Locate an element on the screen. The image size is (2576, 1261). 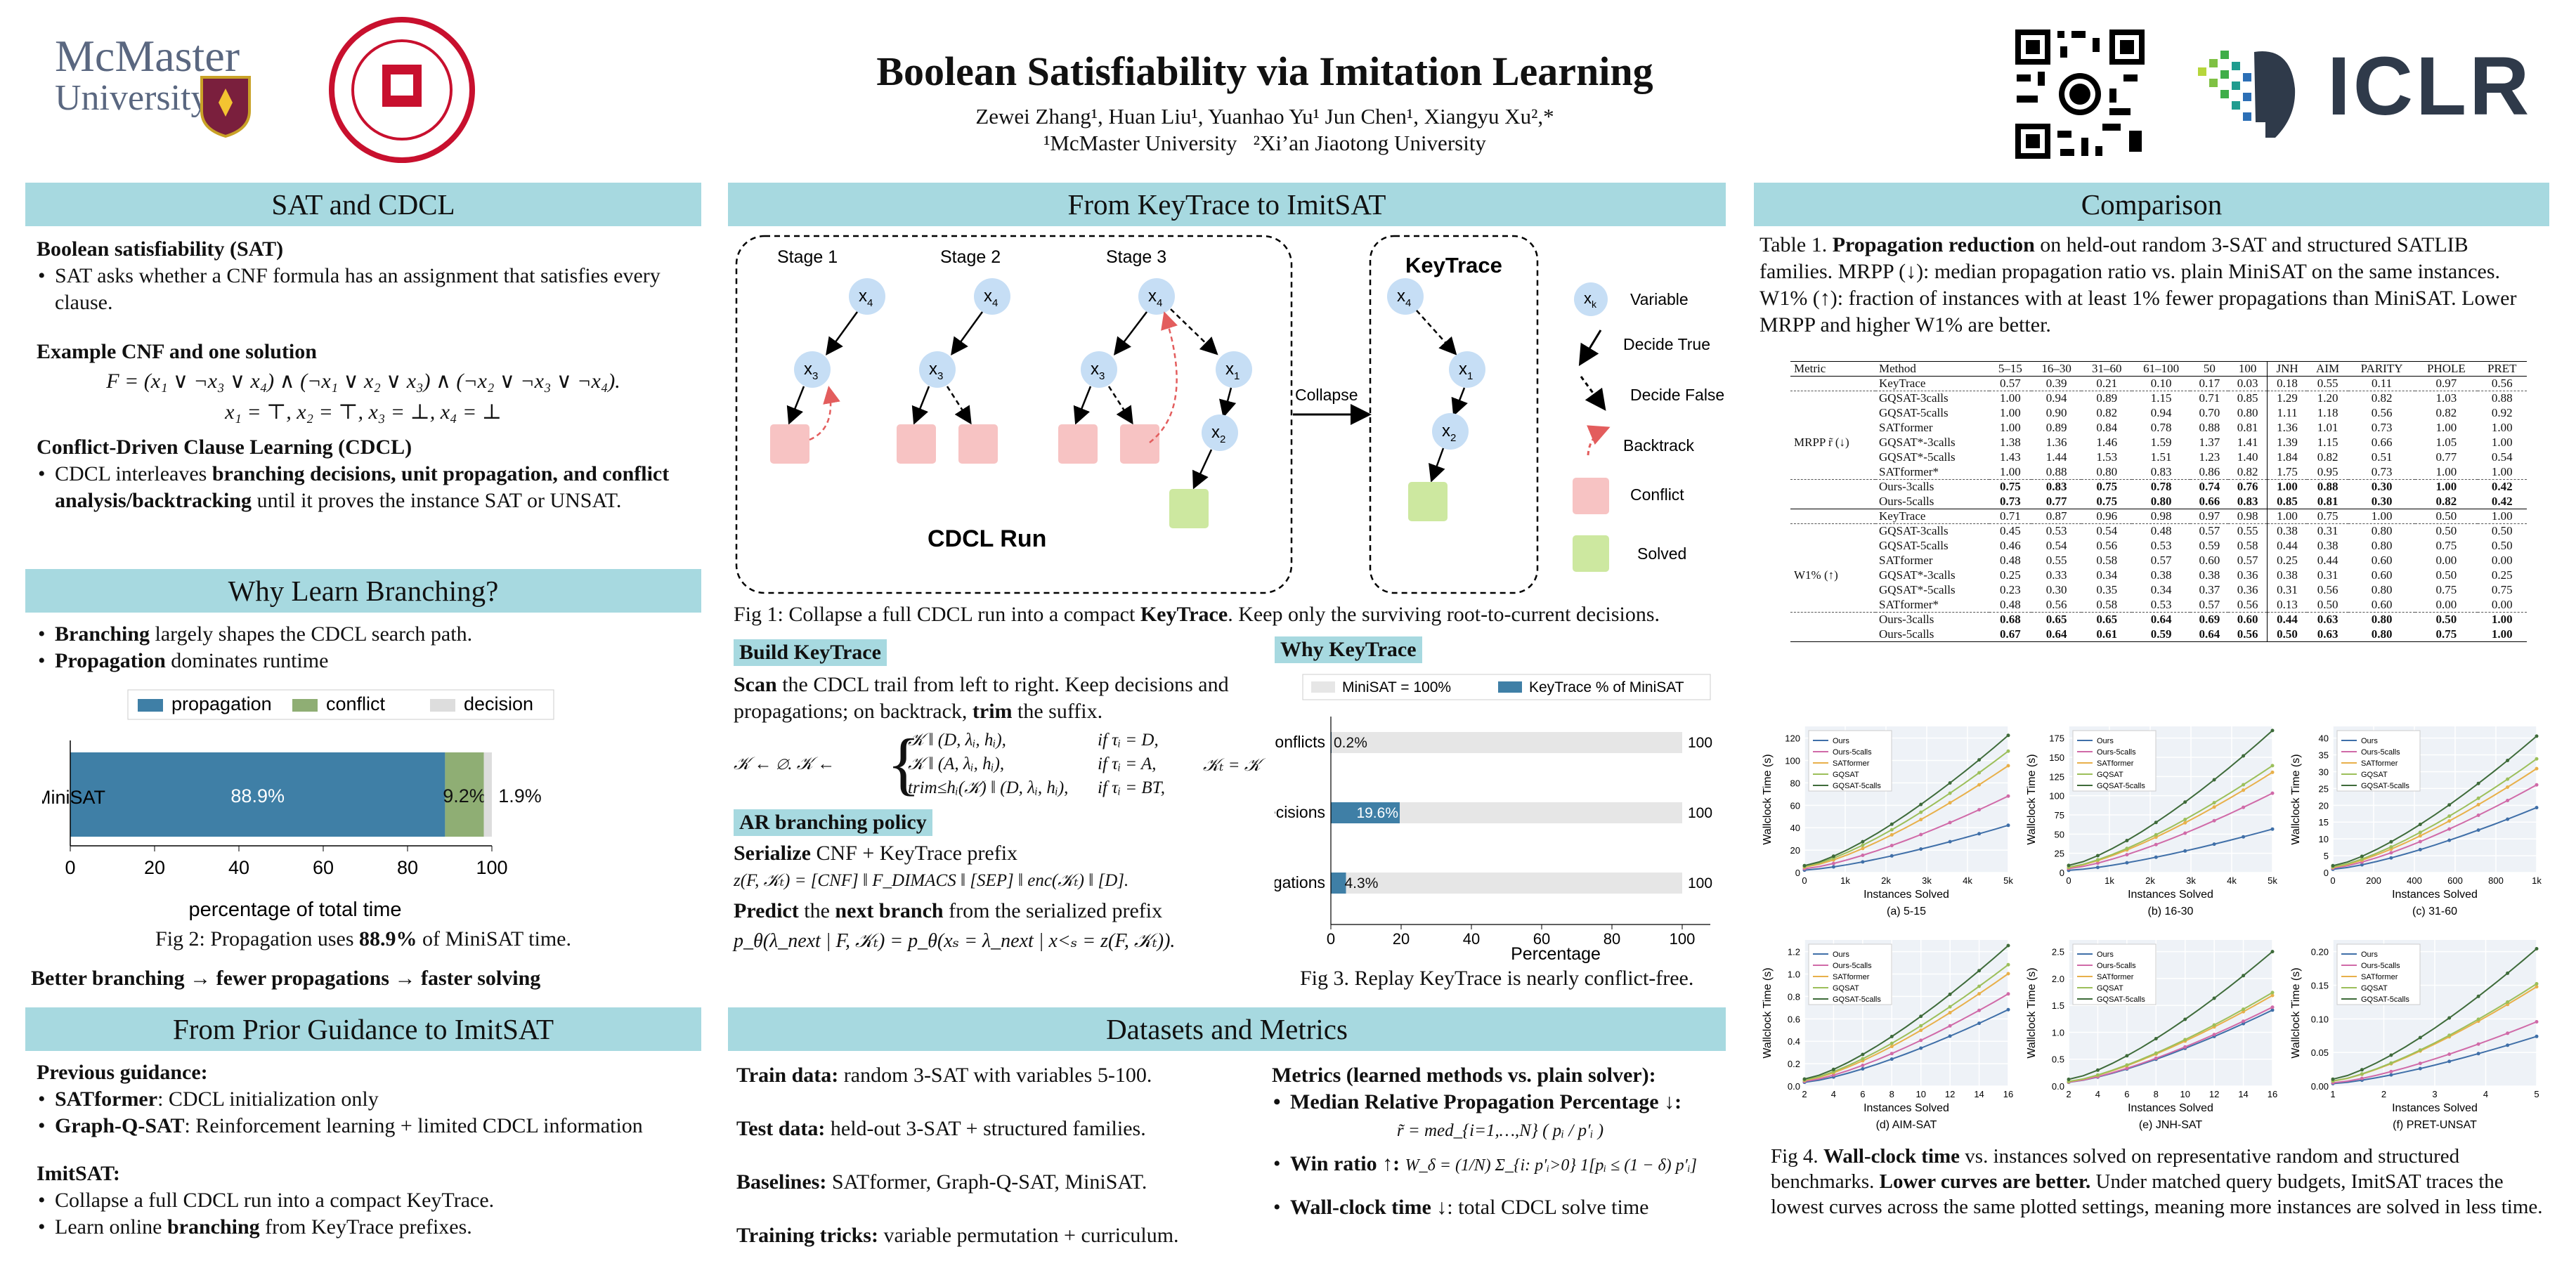
x-tick-label: 16 is located at coordinates (2272, 1094).